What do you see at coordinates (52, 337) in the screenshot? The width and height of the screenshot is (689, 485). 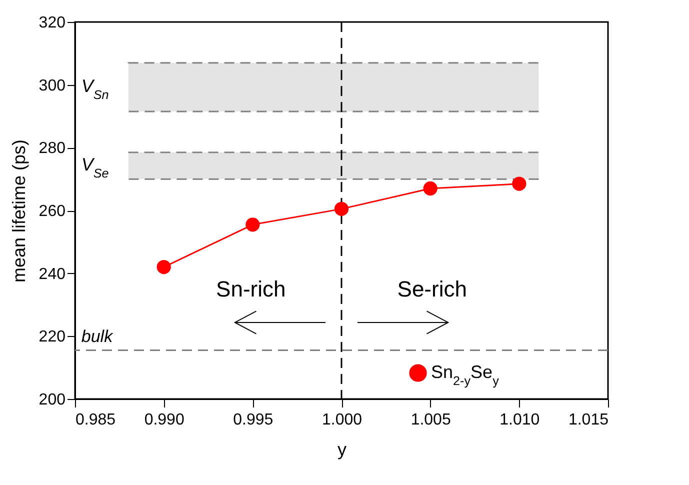 I see `y-tick-label: 220` at bounding box center [52, 337].